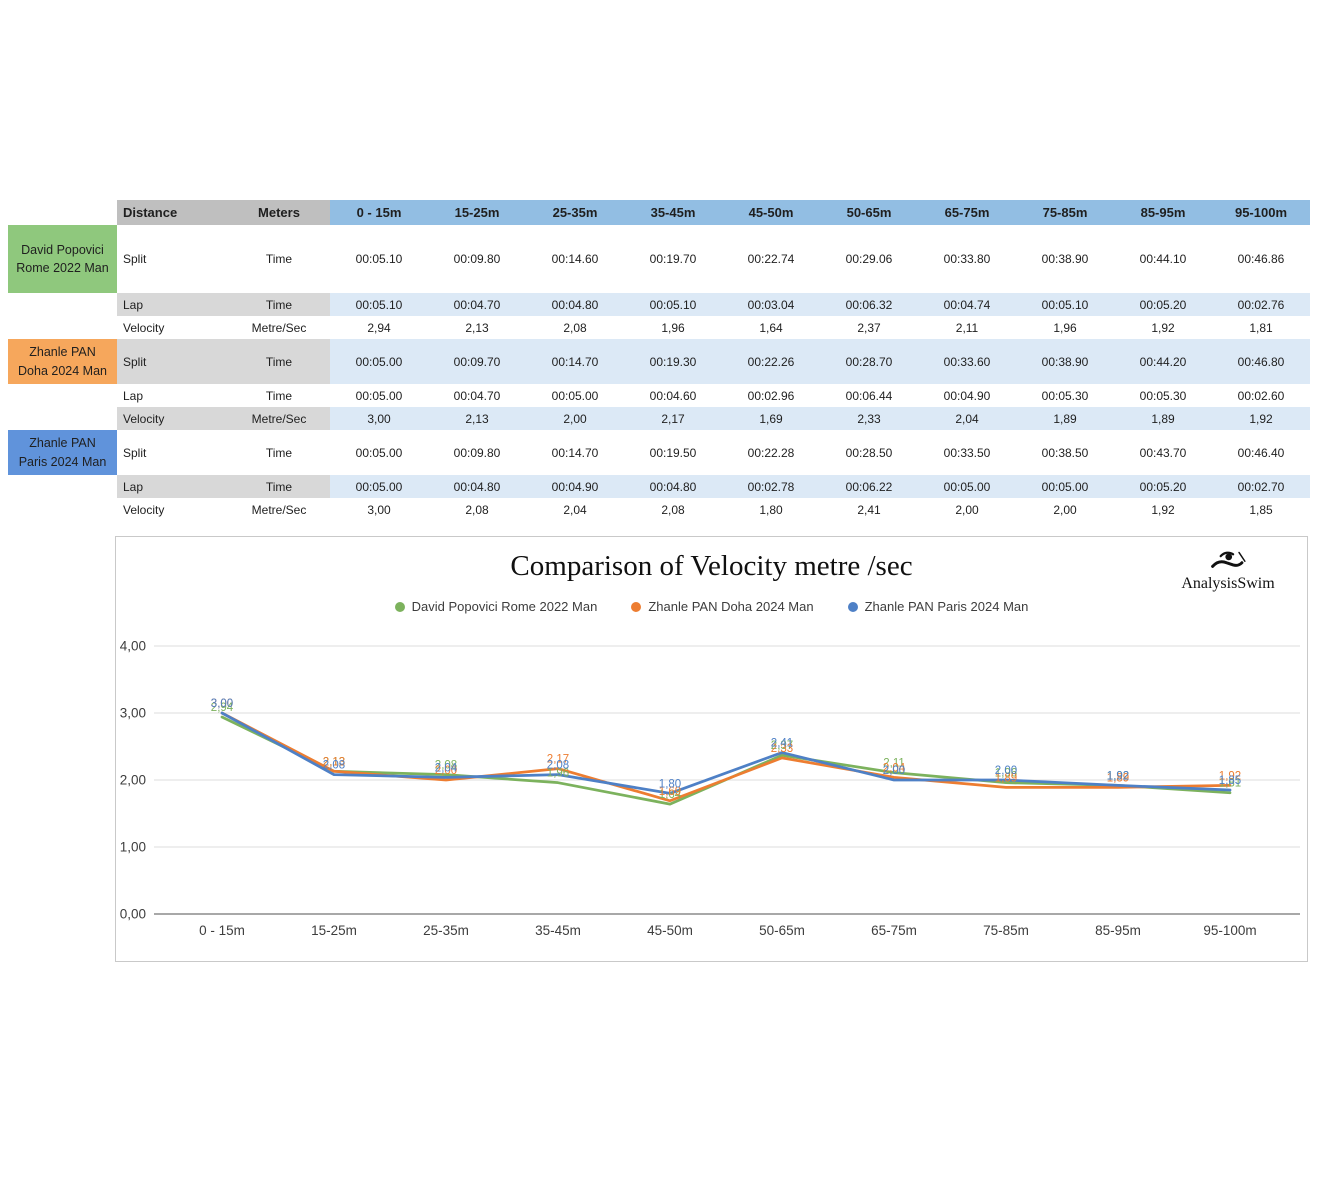 This screenshot has width=1320, height=1200. Describe the element at coordinates (334, 762) in the screenshot. I see `data-label: 2,13` at that location.